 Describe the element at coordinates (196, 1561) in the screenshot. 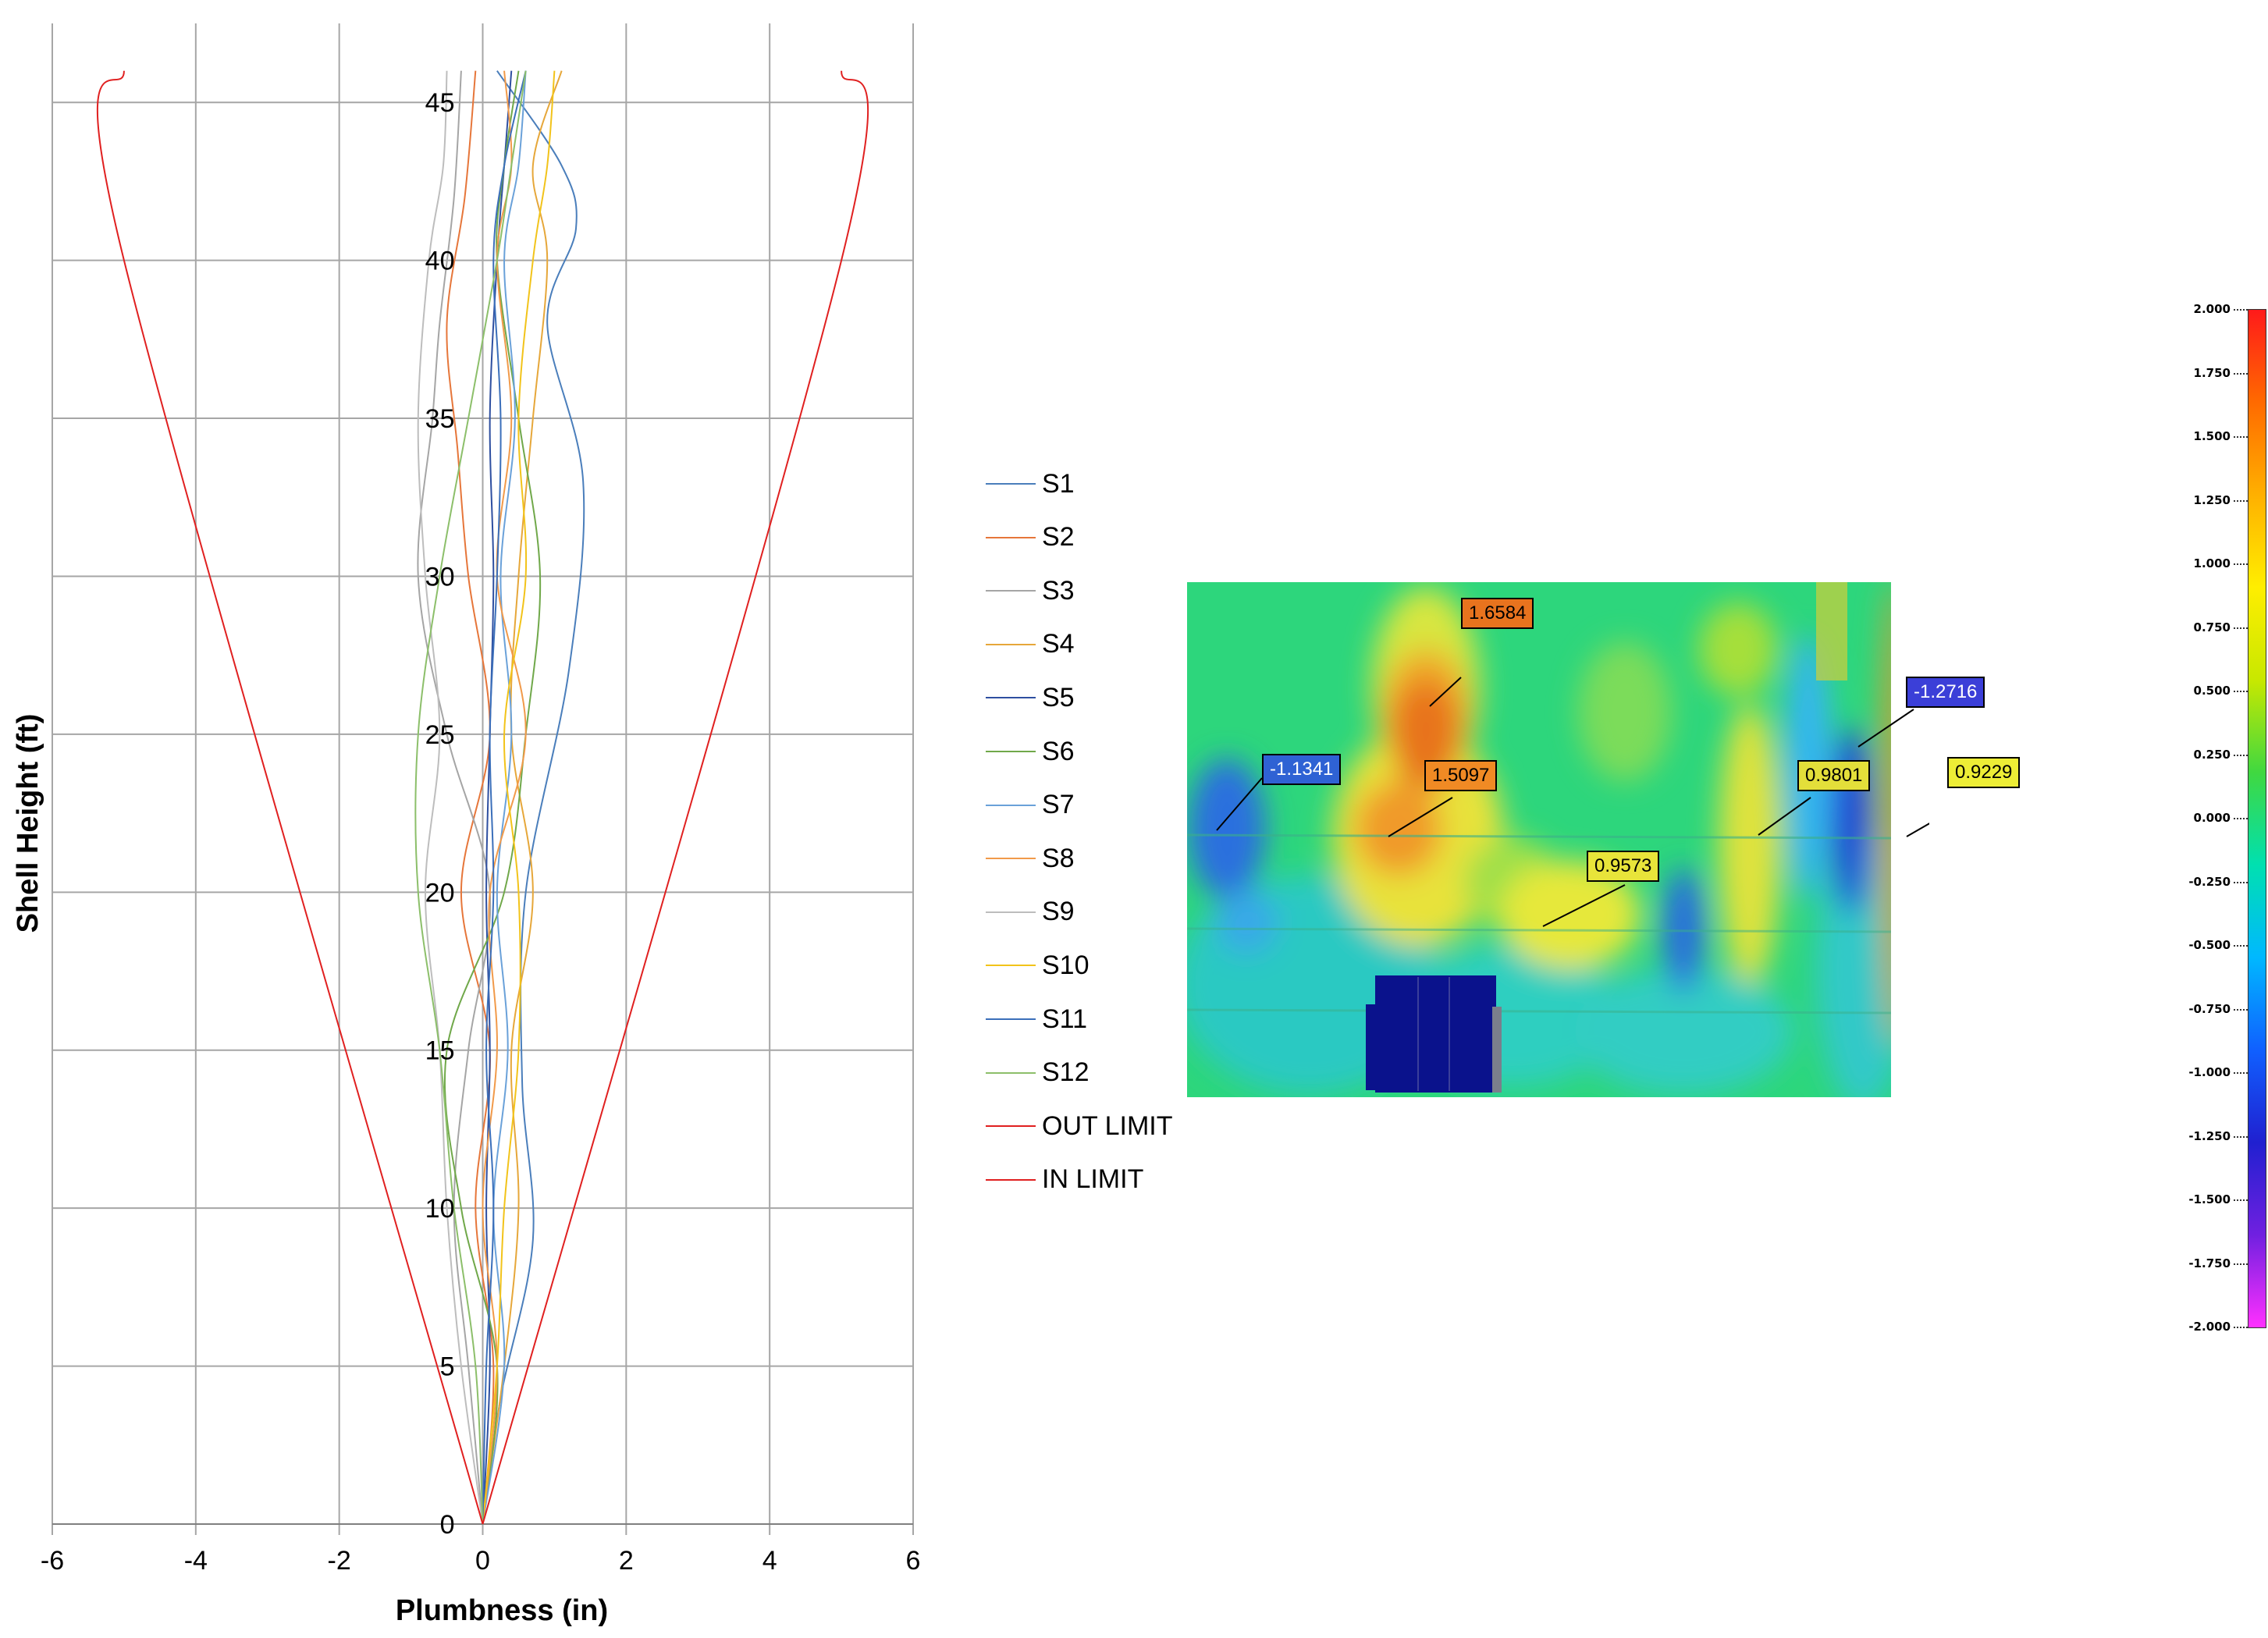

I see `x-tick-label: -4` at that location.